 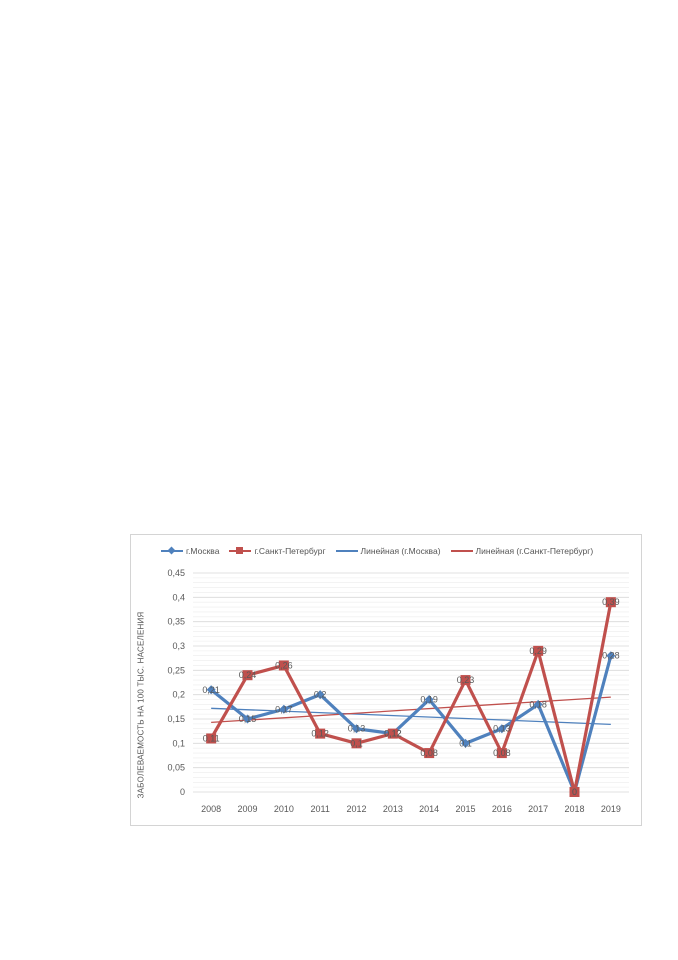 I want to click on legend-label-spb: г.Санкт-Петербург, so click(x=290, y=551).